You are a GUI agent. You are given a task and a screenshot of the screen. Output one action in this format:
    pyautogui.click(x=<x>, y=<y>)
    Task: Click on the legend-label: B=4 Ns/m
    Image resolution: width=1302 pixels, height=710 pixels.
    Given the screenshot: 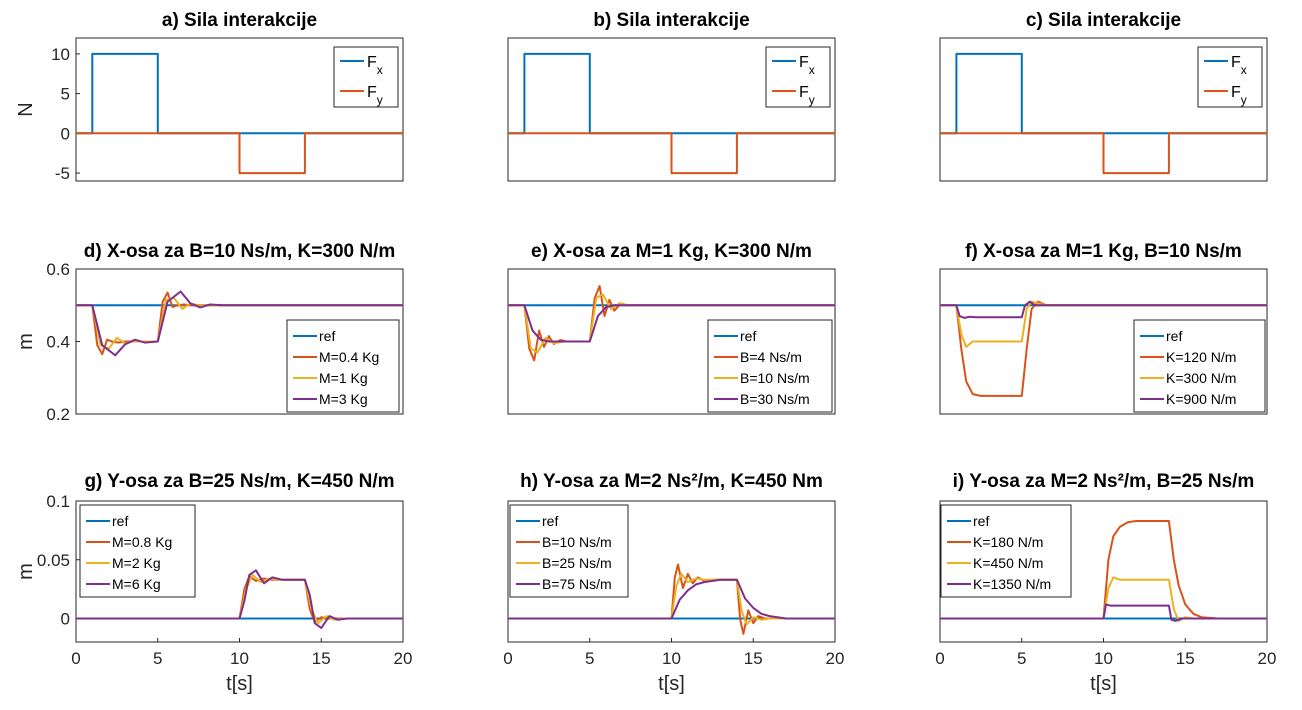 What is the action you would take?
    pyautogui.click(x=771, y=357)
    